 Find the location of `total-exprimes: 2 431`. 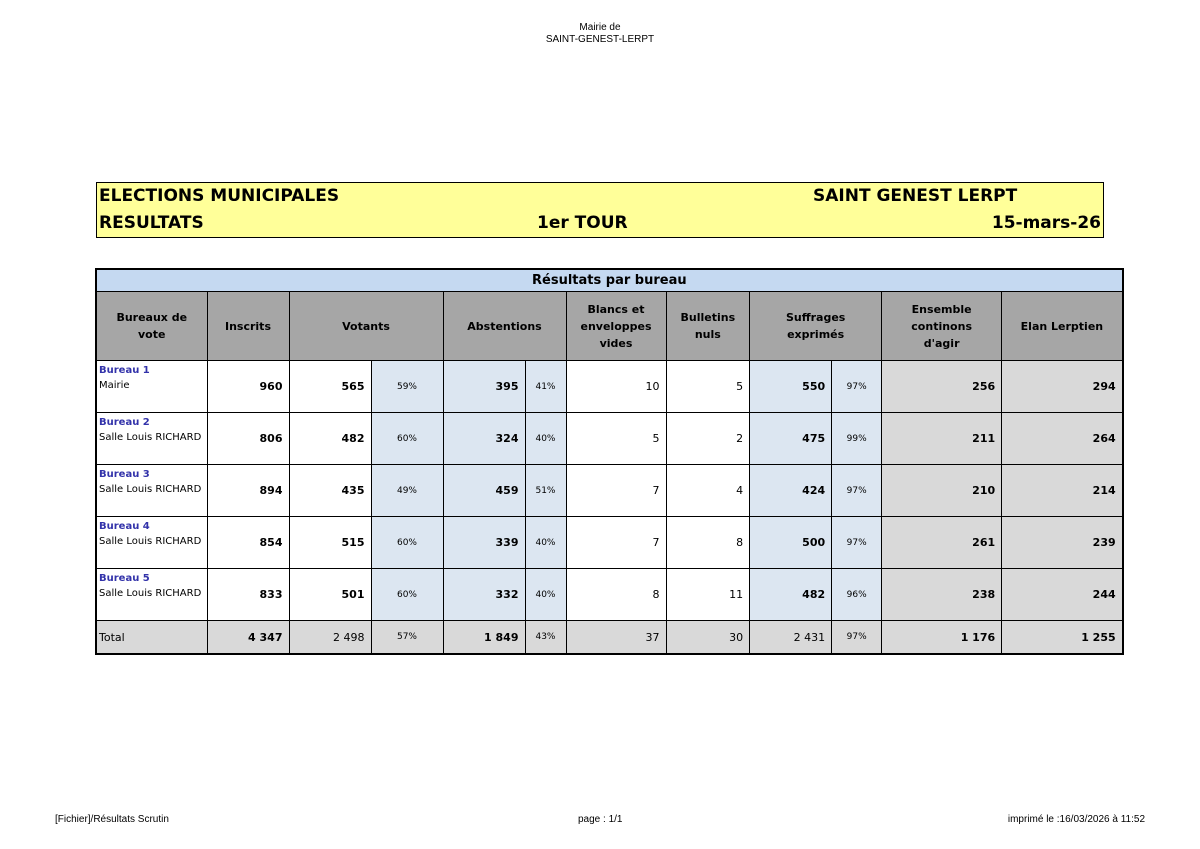

total-exprimes: 2 431 is located at coordinates (791, 637).